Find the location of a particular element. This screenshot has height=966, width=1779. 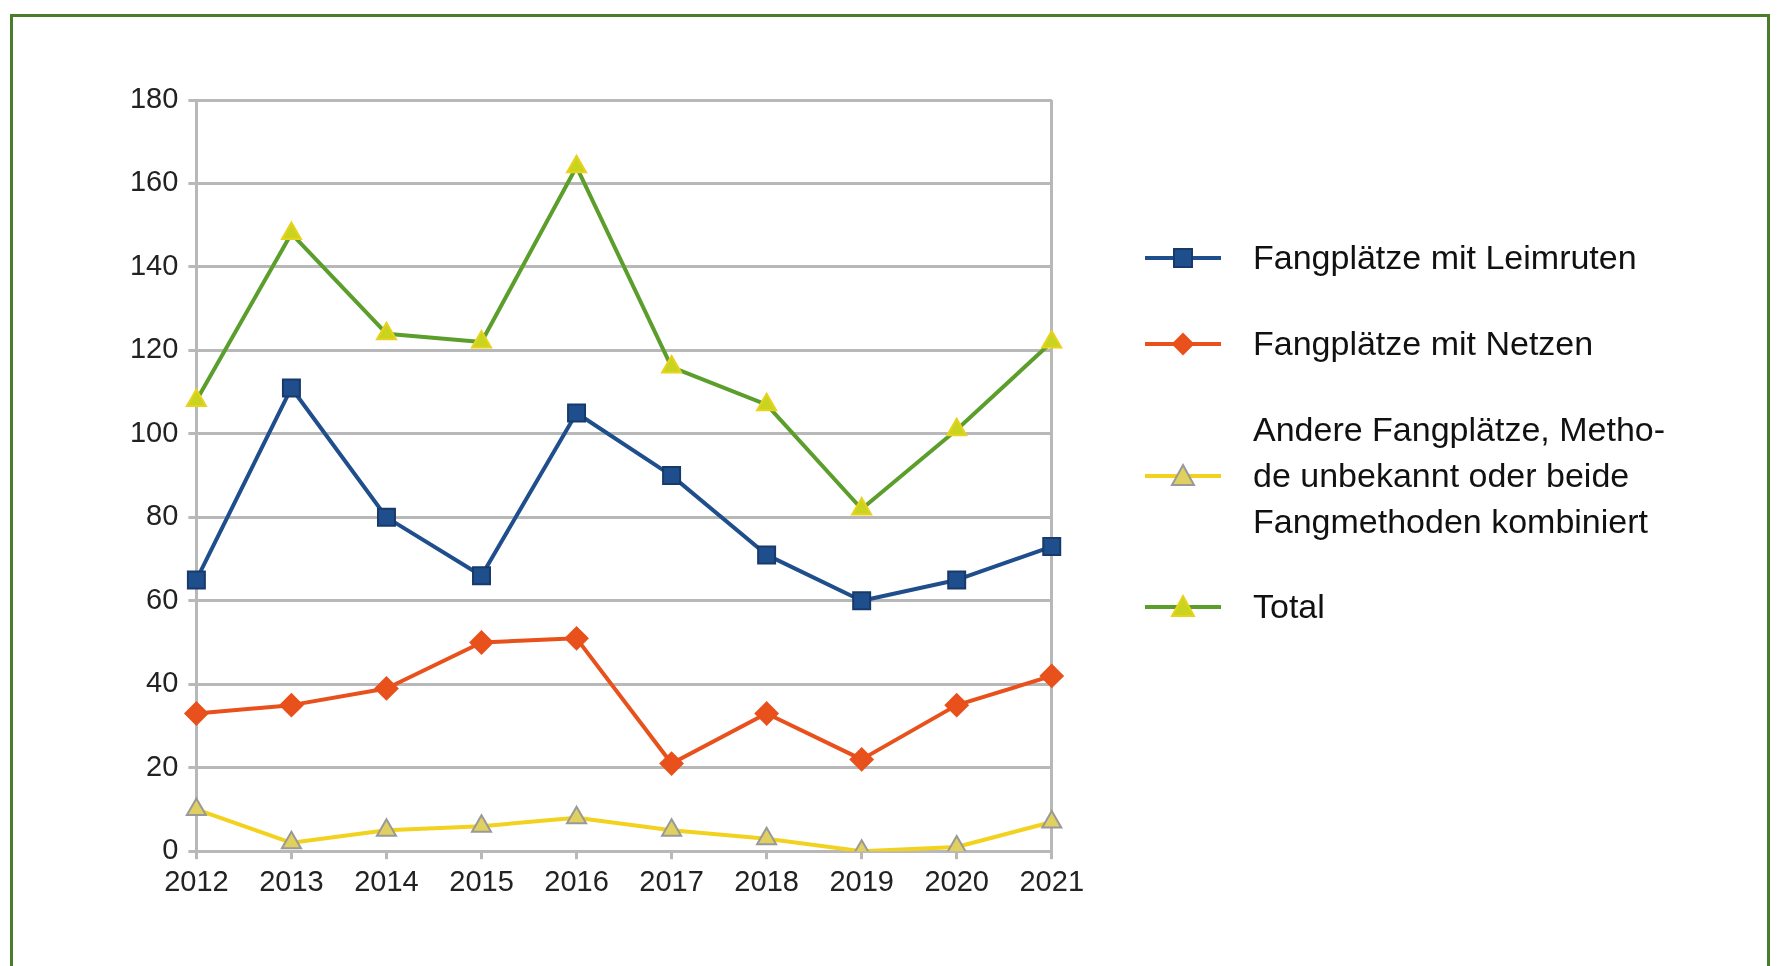

y-tick-label: 80 is located at coordinates (162, 515).